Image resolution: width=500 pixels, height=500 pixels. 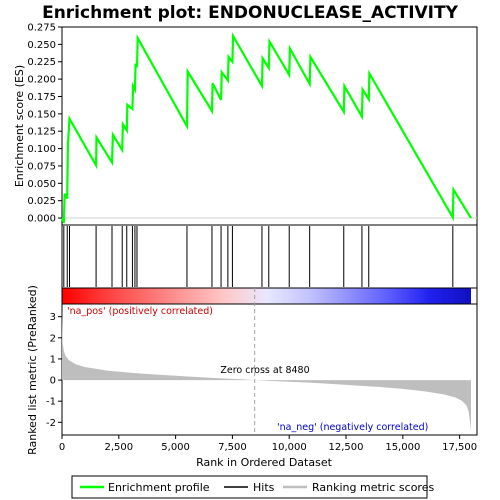 I want to click on es-y-tick-label: 0.075, so click(x=41, y=166).